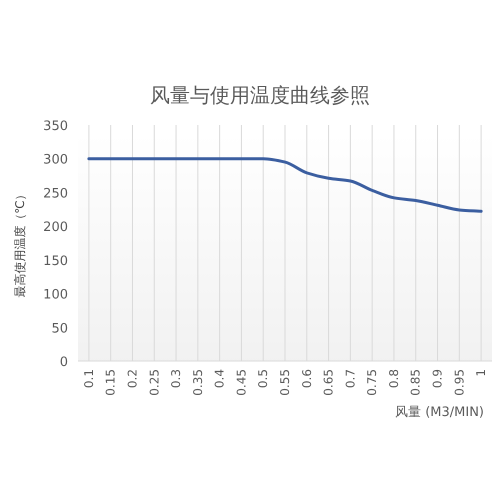 This screenshot has width=500, height=500. I want to click on x-tick-label: 0.55, so click(285, 382).